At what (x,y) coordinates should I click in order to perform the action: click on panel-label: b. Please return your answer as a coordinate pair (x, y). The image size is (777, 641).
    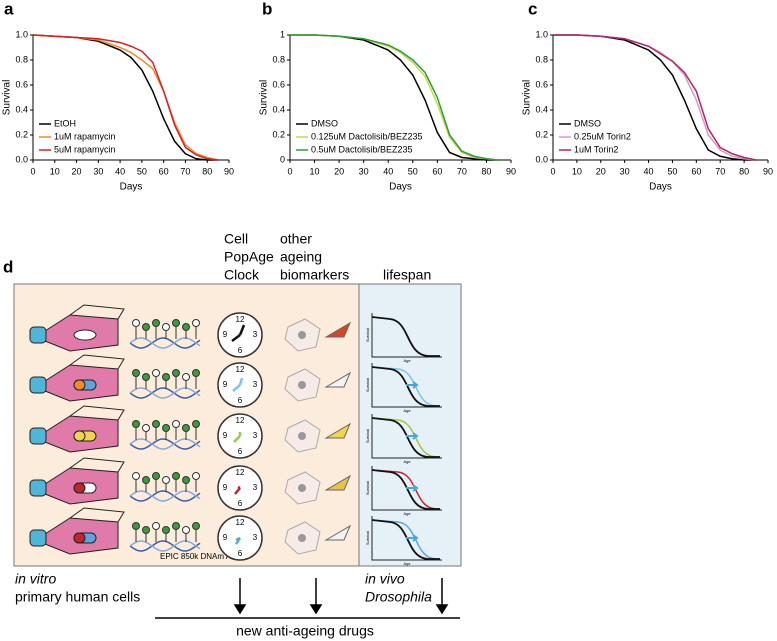
    Looking at the image, I should click on (267, 9).